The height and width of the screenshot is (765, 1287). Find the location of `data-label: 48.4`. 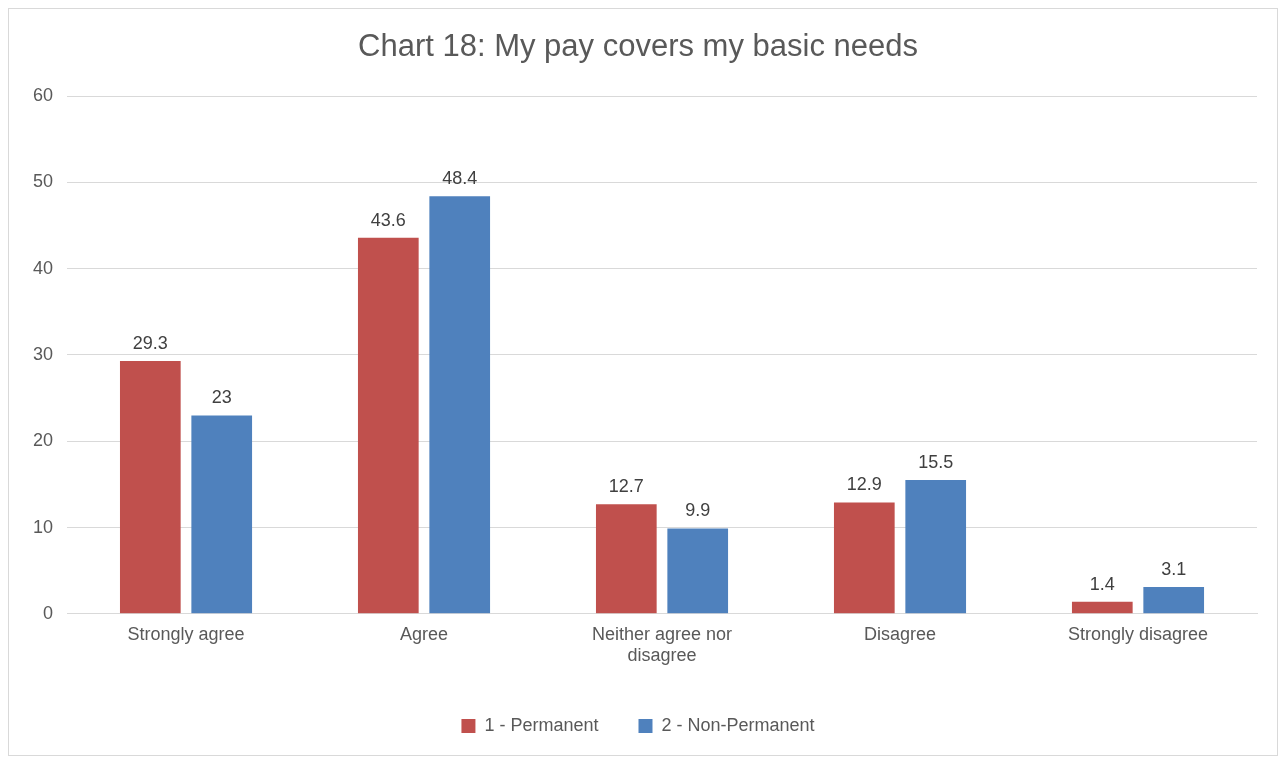

data-label: 48.4 is located at coordinates (460, 178).